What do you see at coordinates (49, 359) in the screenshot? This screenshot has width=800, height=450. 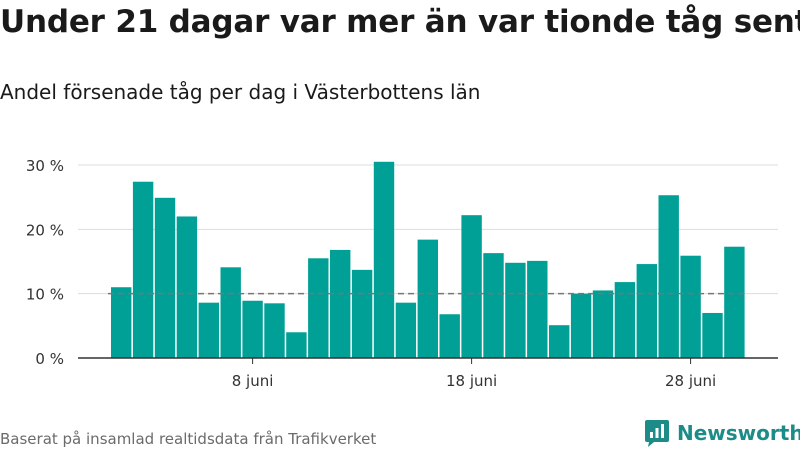 I see `y-tick-label: 0 %` at bounding box center [49, 359].